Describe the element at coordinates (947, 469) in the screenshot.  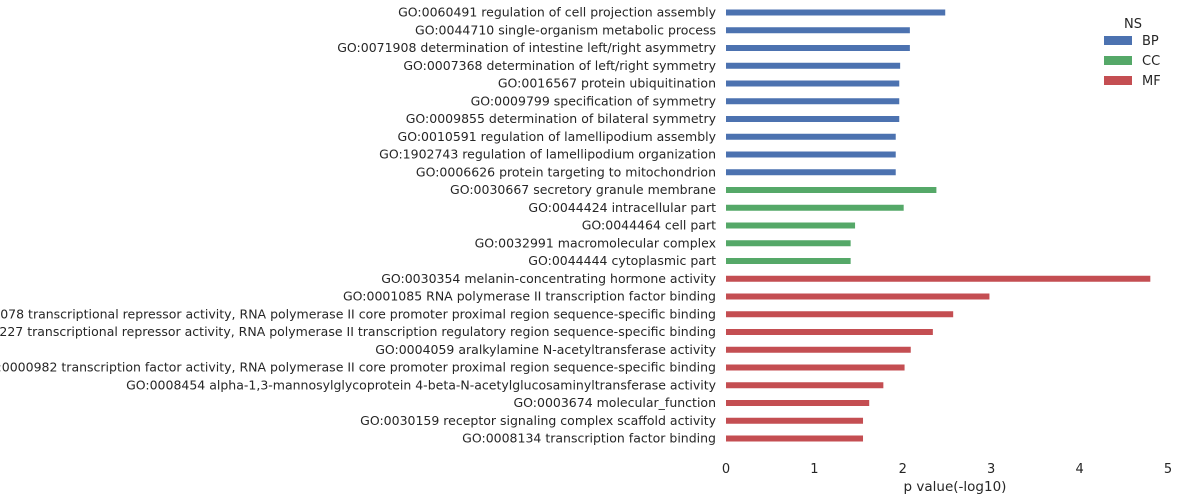
I see `x-axis-ticks: 0 1 2 3 4 5` at that location.